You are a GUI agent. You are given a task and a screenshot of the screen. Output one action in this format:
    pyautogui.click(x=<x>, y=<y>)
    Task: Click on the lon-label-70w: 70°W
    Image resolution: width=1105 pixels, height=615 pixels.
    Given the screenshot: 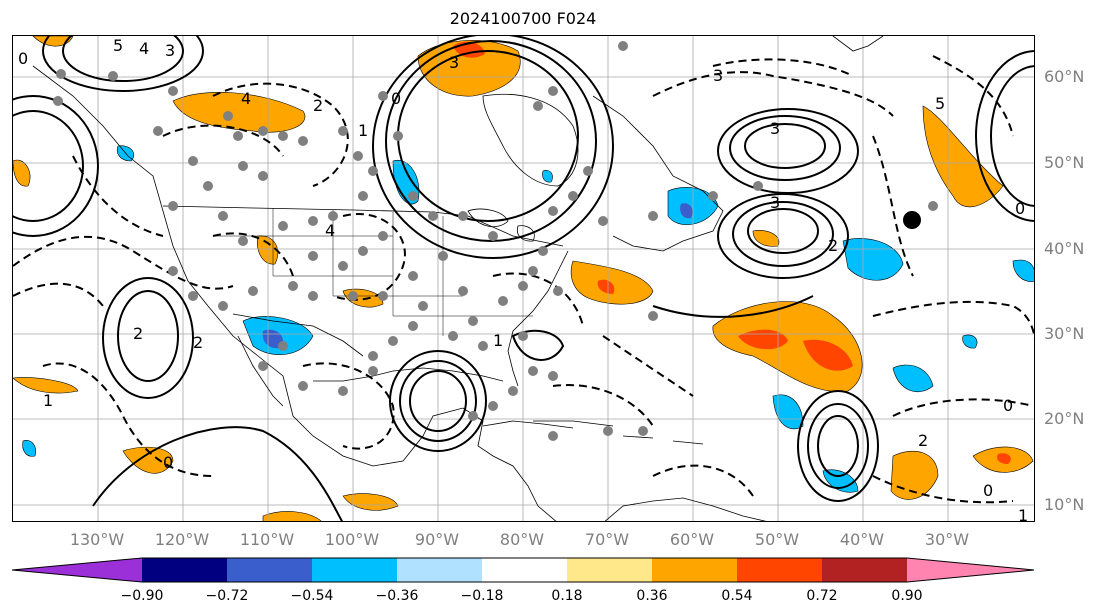 What is the action you would take?
    pyautogui.click(x=607, y=539)
    